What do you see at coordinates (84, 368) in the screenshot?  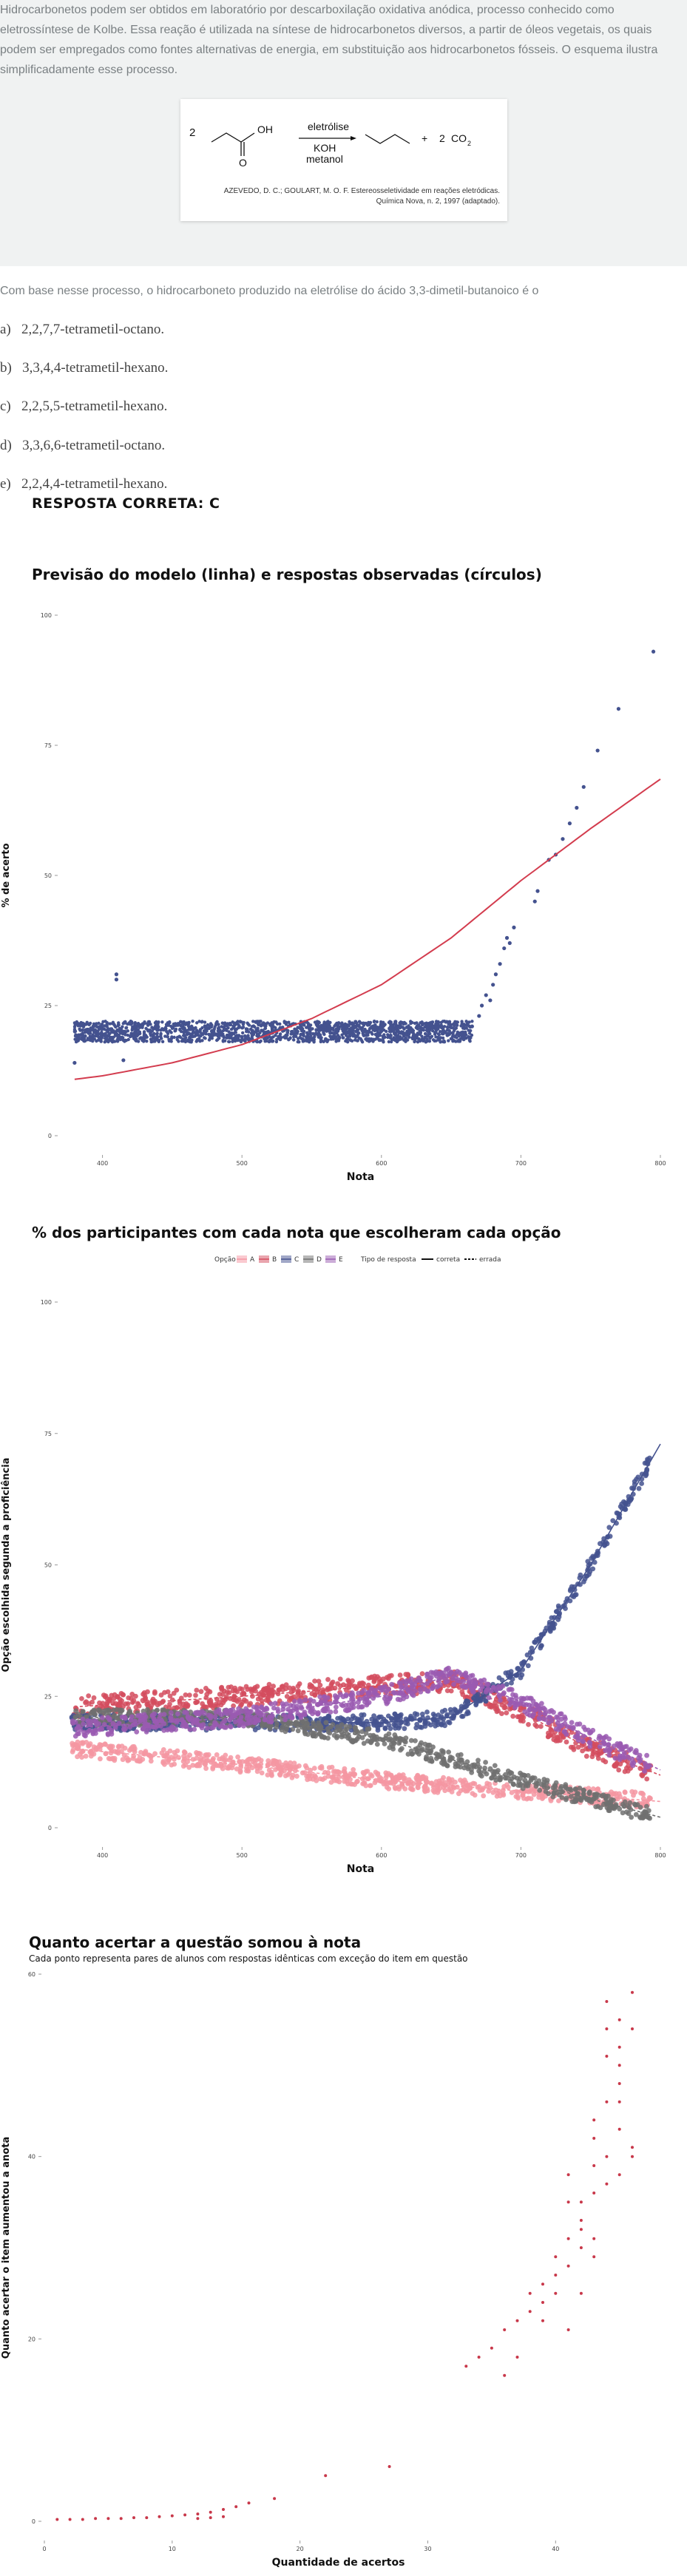 I see `option-b: b) 3,3,4,4-tetrametil-hexano.` at bounding box center [84, 368].